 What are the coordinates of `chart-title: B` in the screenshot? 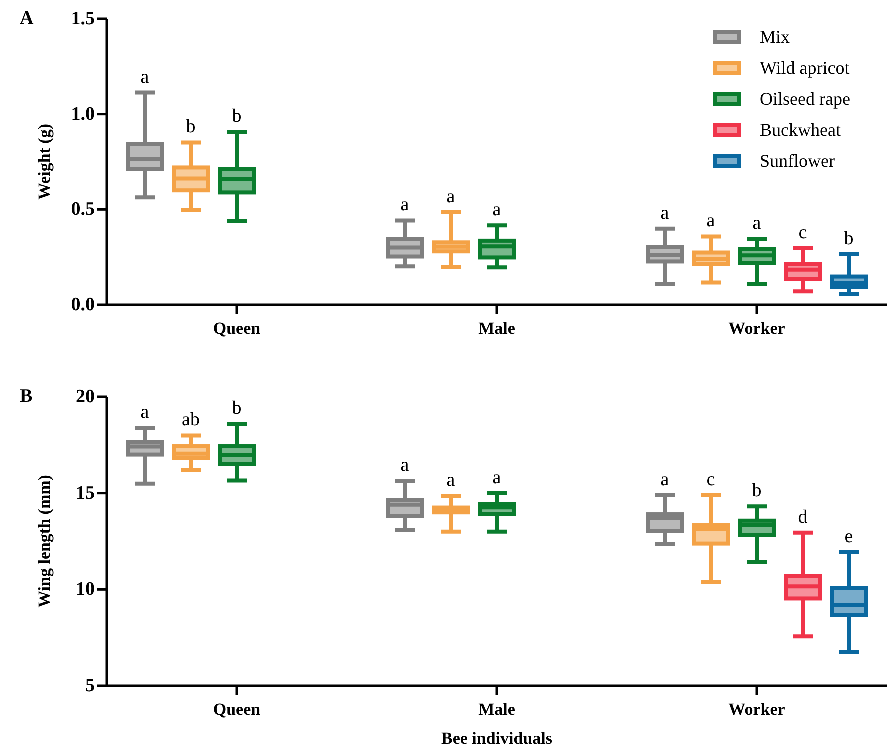 It's located at (26, 396).